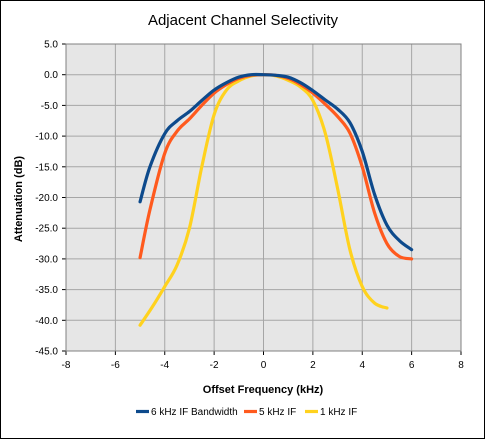  Describe the element at coordinates (243, 20) in the screenshot. I see `chart-title: Adjacent Channel Selectivity` at that location.